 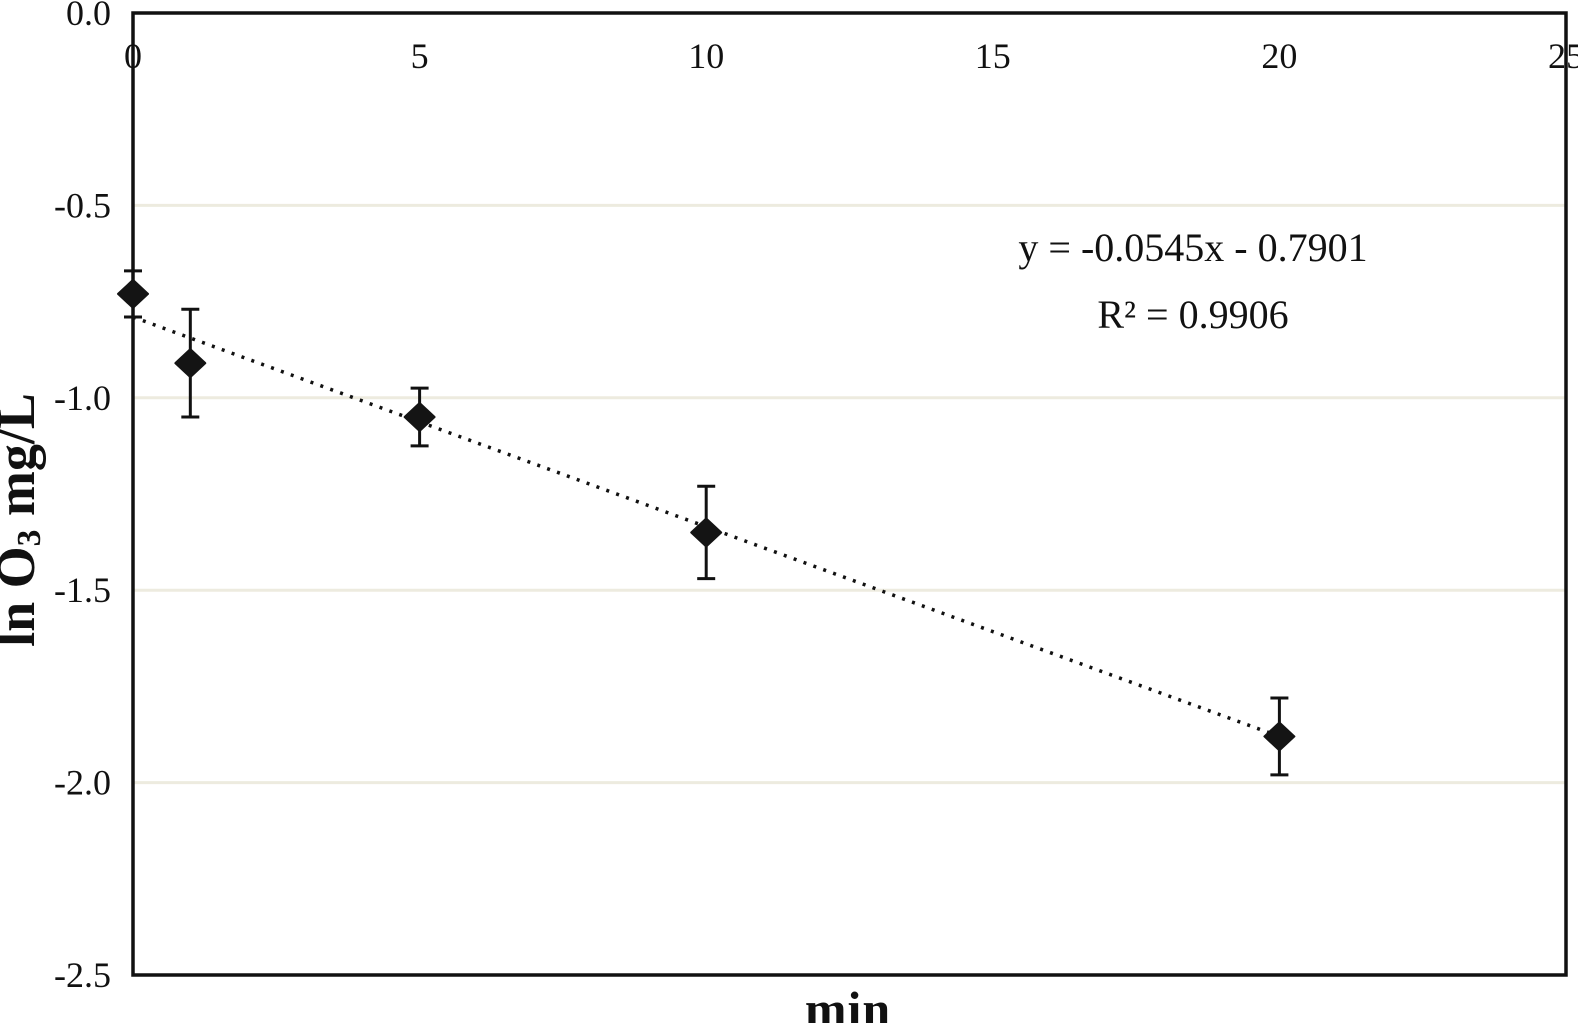 What do you see at coordinates (23, 455) in the screenshot?
I see `y-axis-title-post: mg/L` at bounding box center [23, 455].